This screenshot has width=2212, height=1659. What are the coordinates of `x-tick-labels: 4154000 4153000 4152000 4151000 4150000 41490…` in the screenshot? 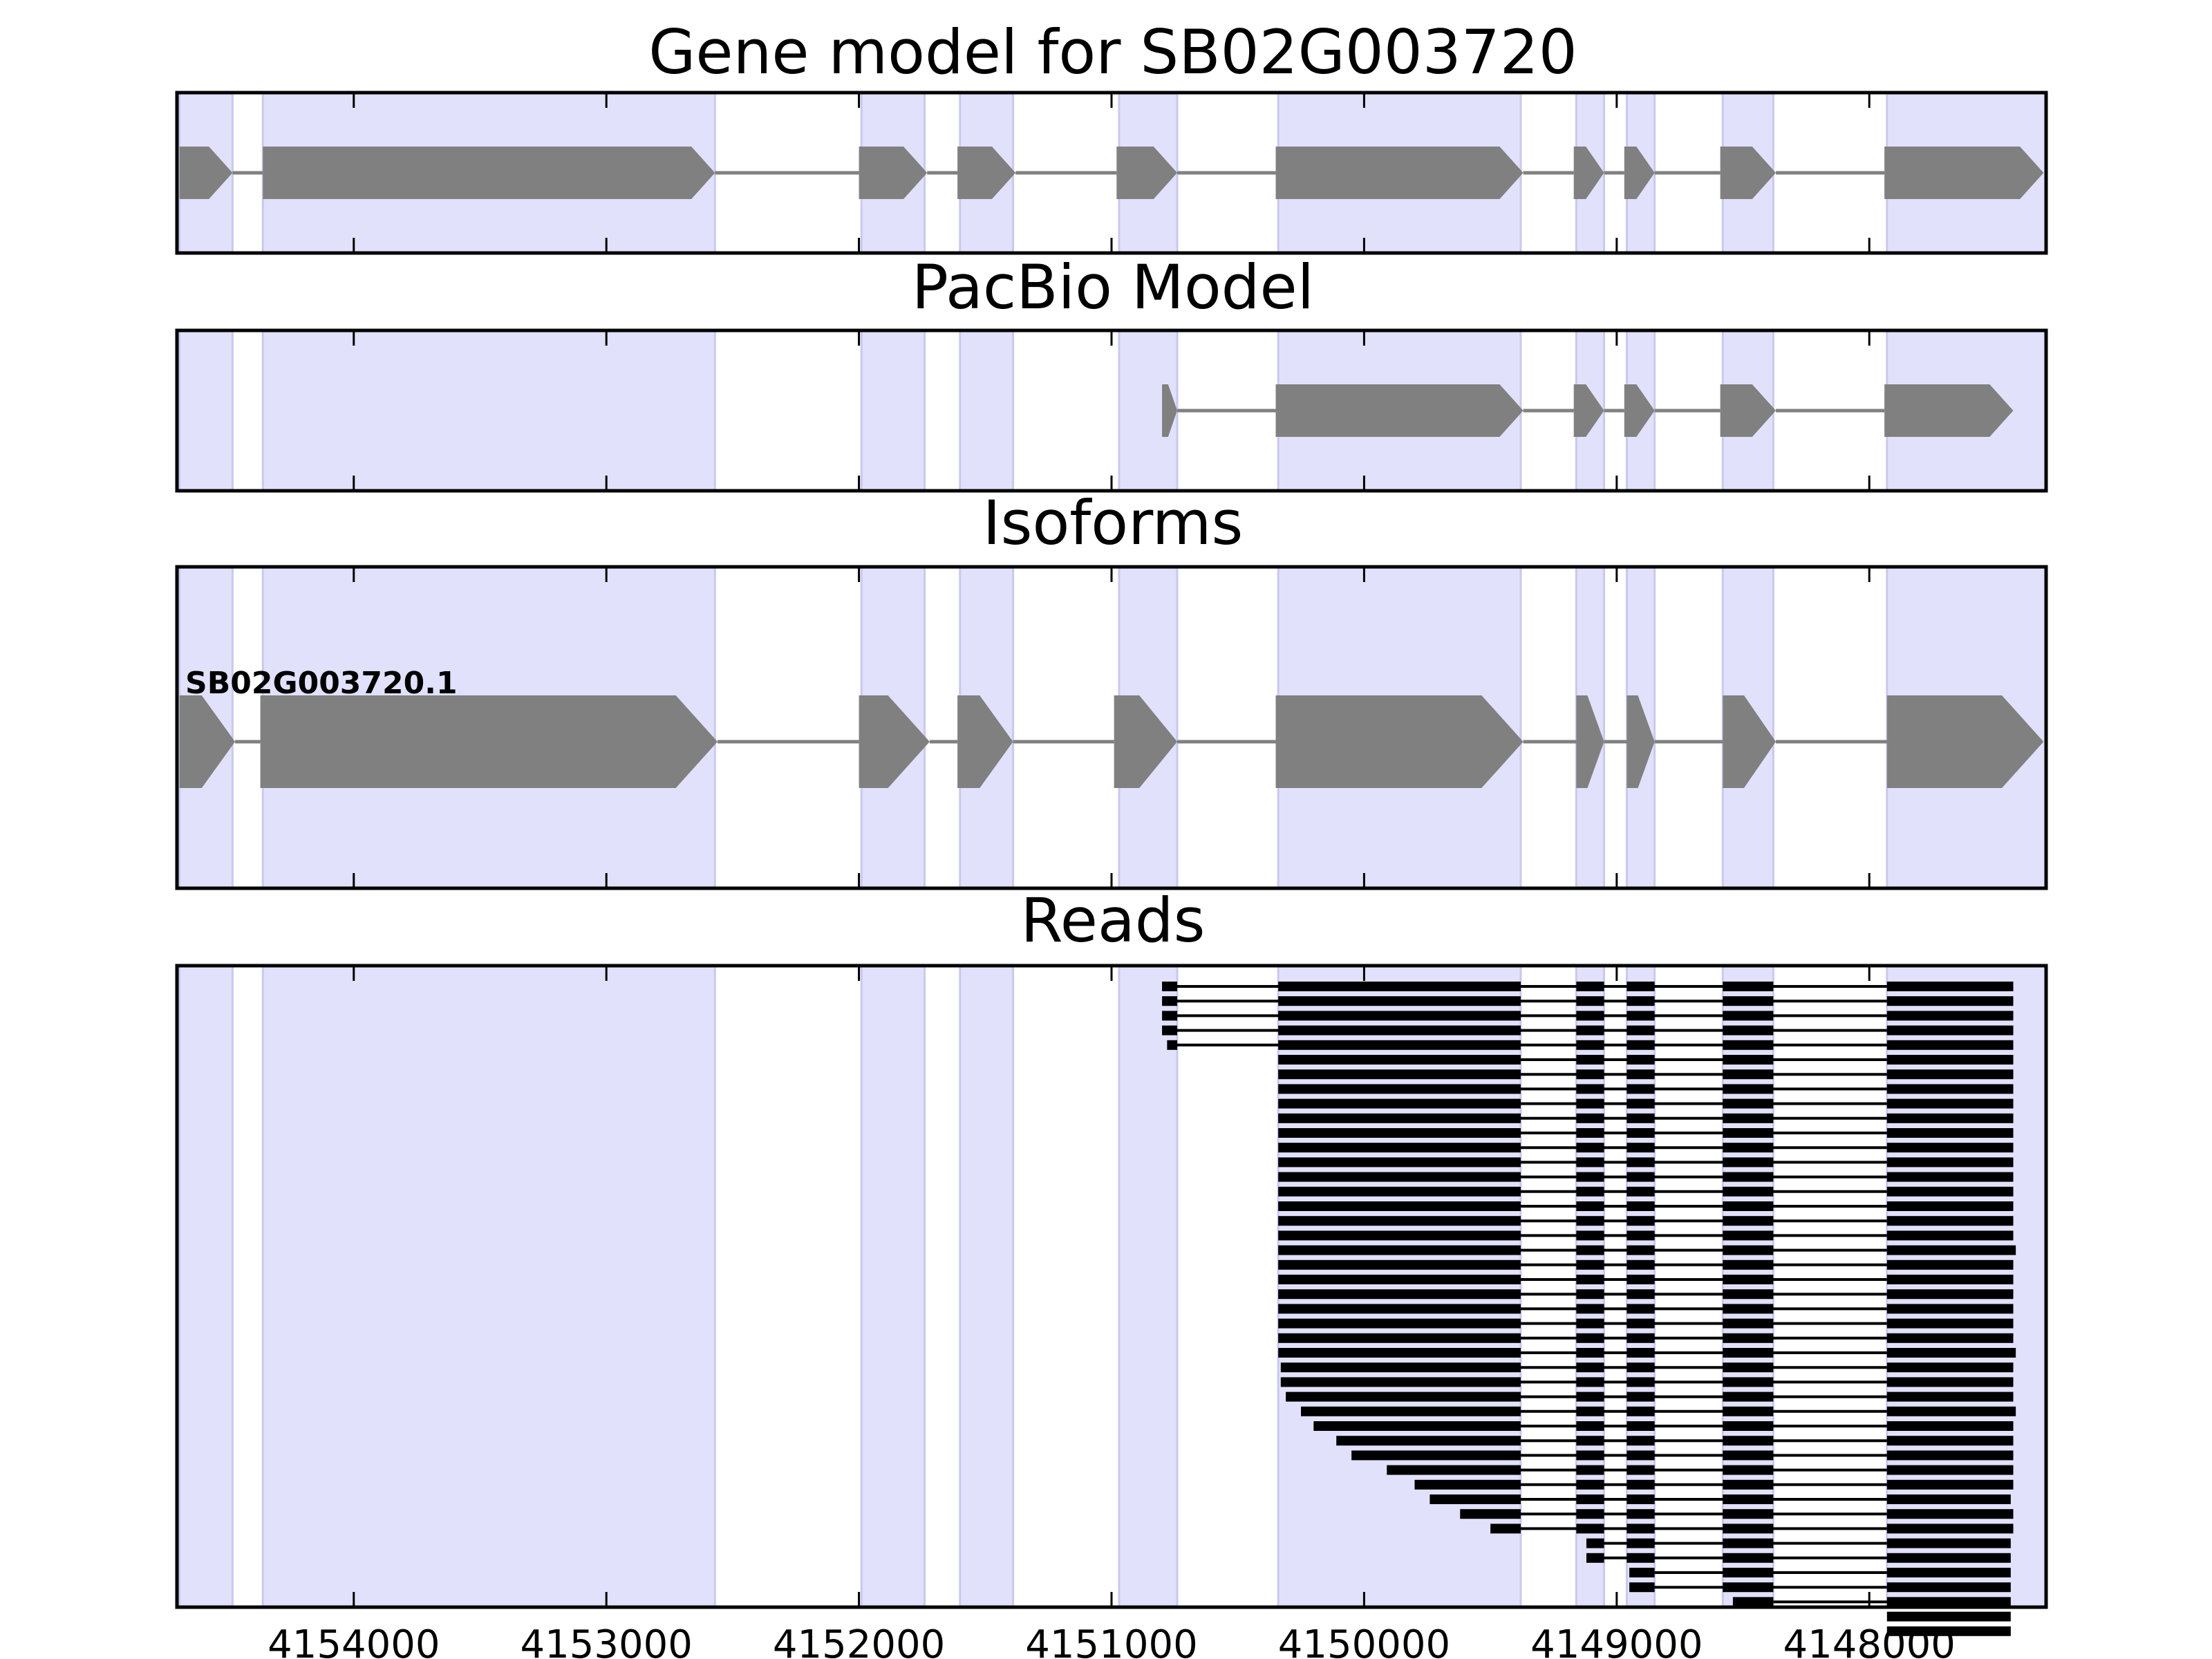 It's located at (1112, 1640).